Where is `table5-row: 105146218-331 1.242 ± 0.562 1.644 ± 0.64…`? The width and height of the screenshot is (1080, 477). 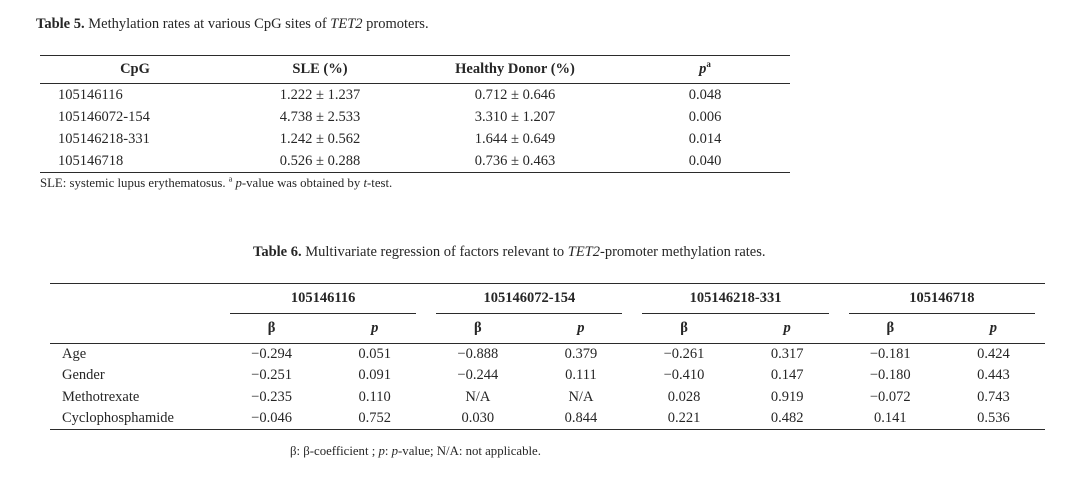 table5-row: 105146218-331 1.242 ± 0.562 1.644 ± 0.64… is located at coordinates (415, 139).